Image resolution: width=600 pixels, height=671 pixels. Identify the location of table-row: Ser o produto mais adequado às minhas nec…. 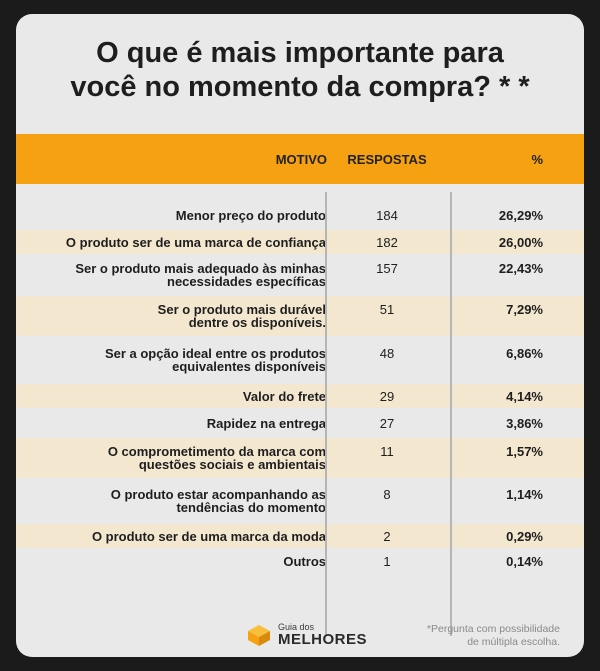
(300, 275).